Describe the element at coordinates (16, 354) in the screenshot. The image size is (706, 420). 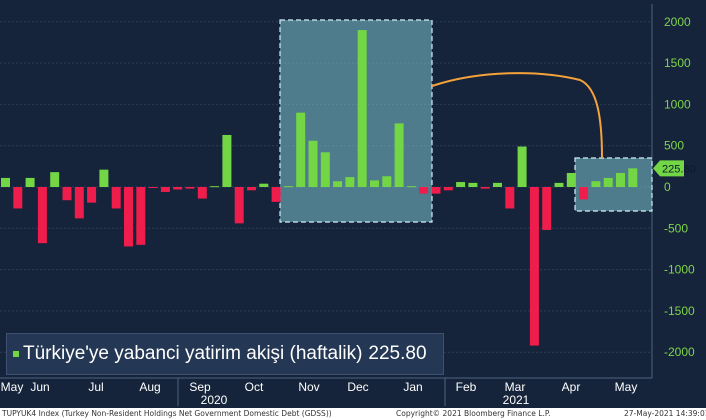
I see `legend-swatch` at that location.